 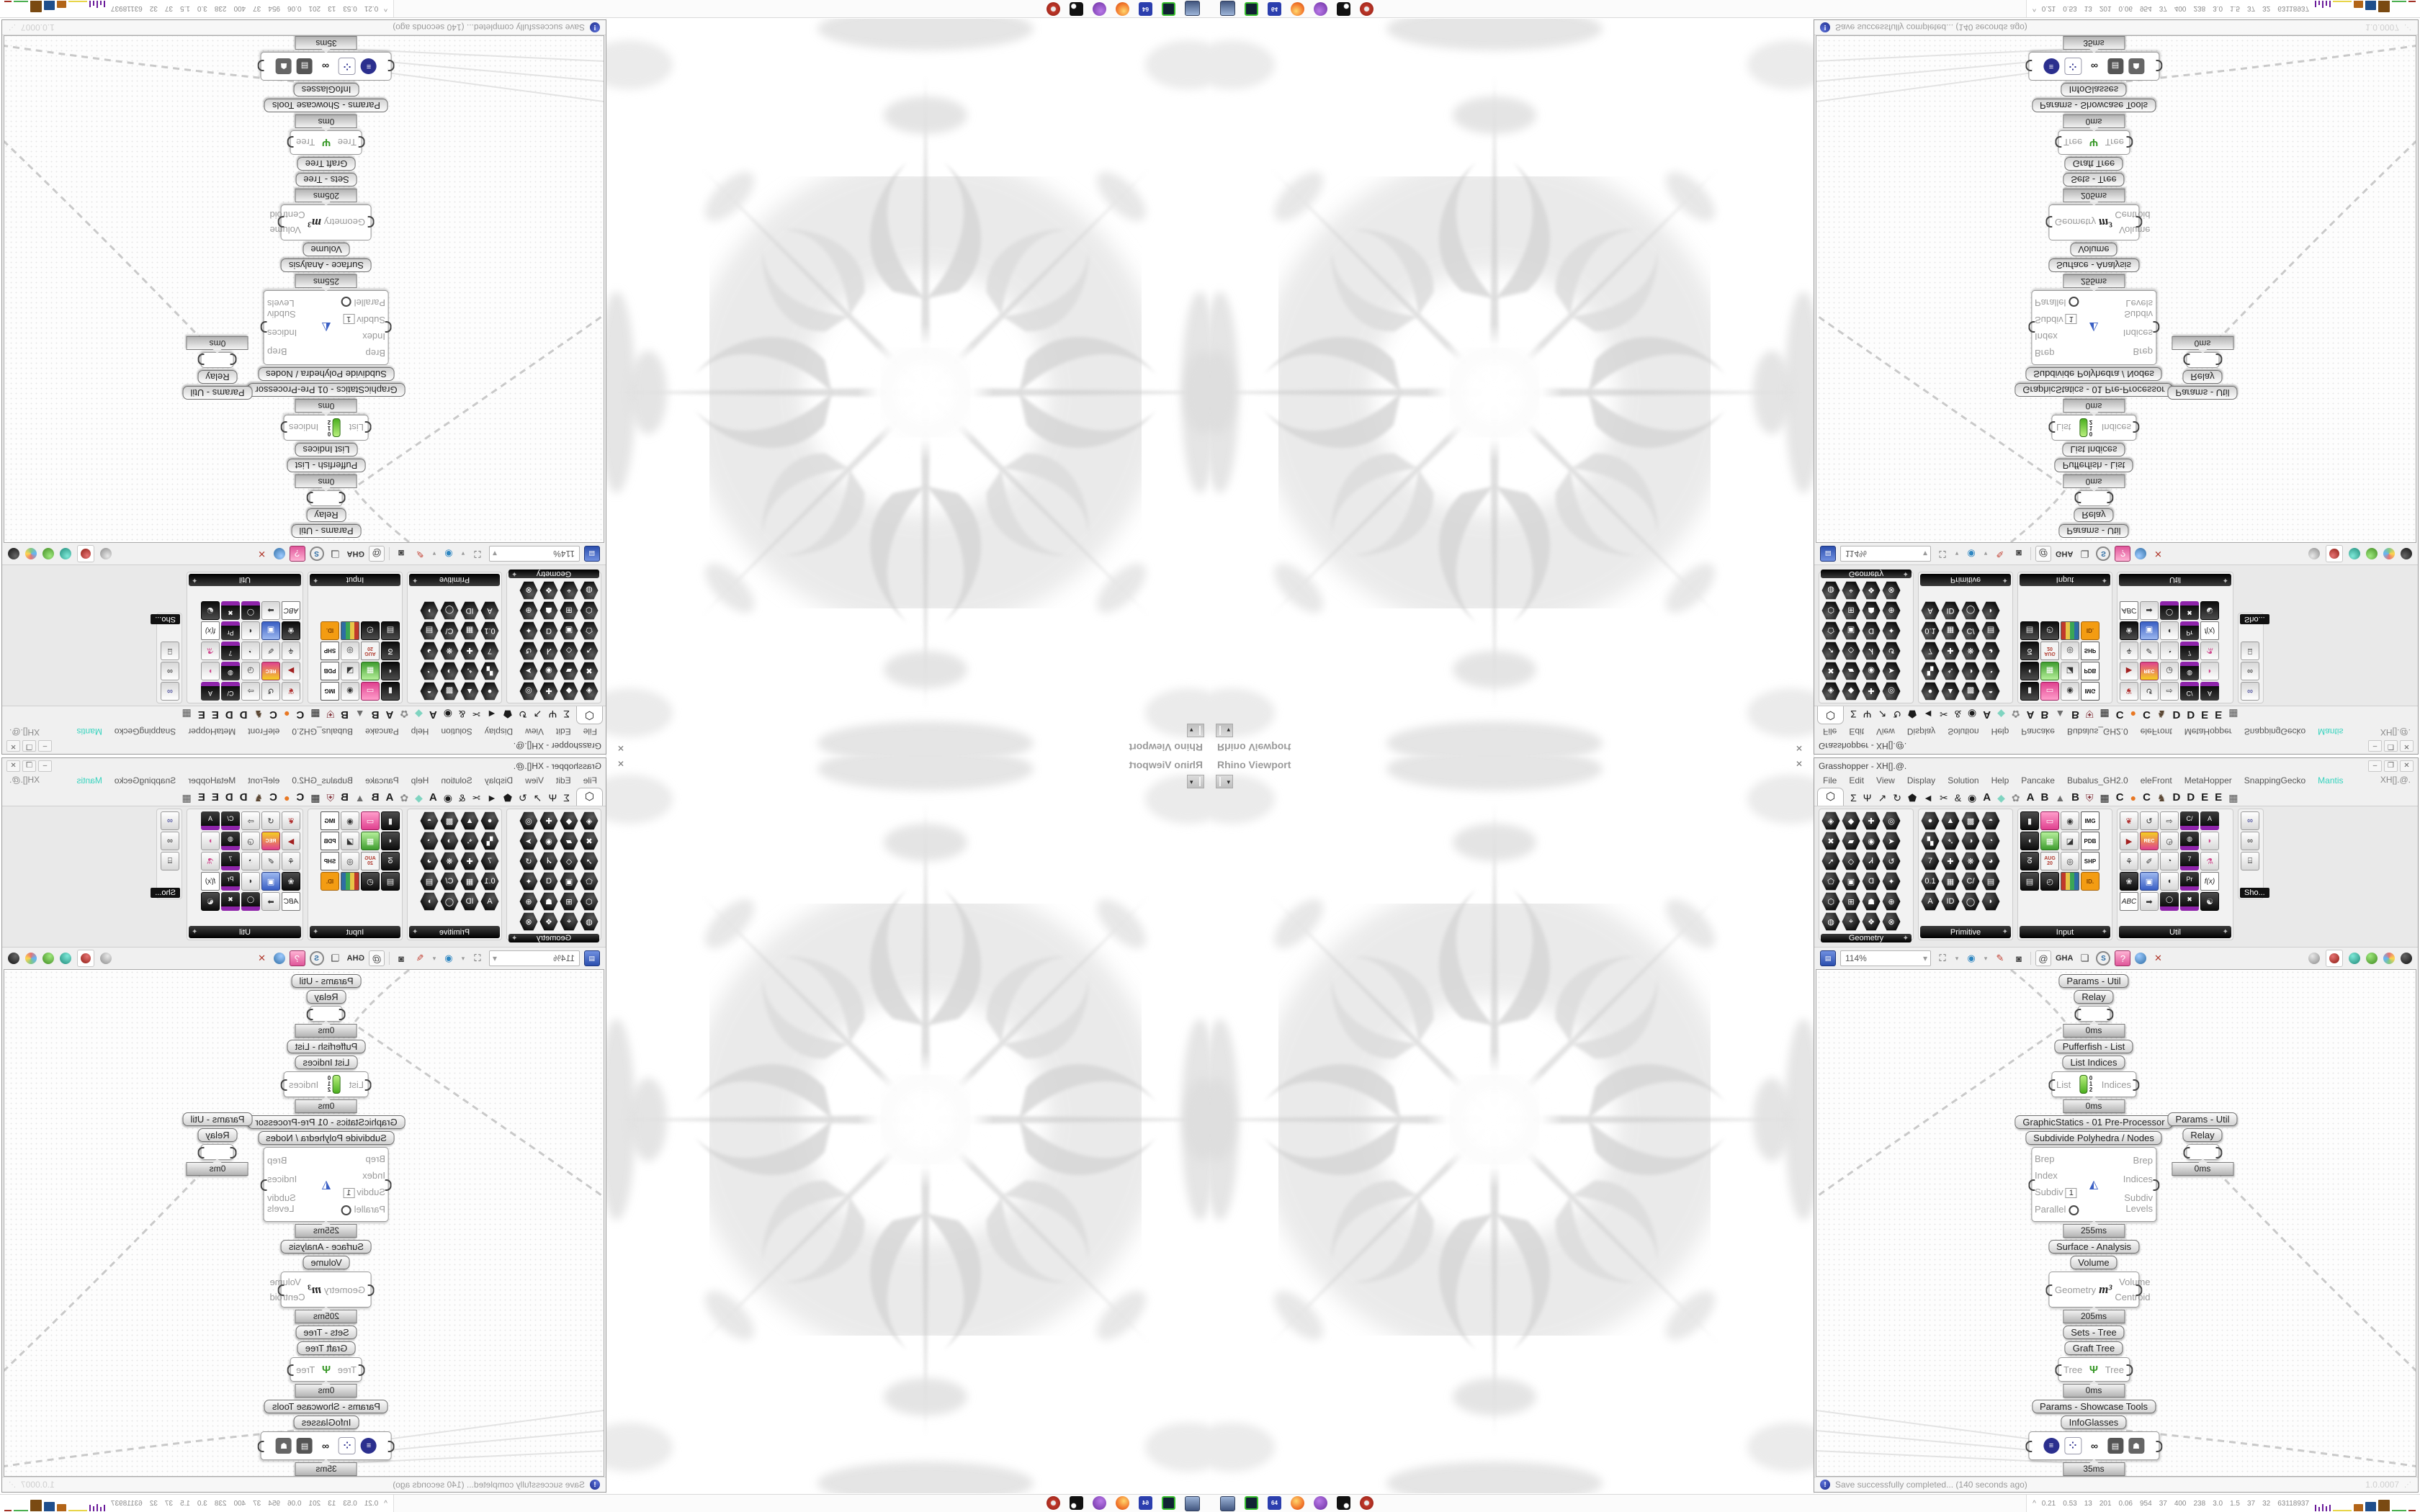 I want to click on component-tab-icon: C, so click(x=273, y=714).